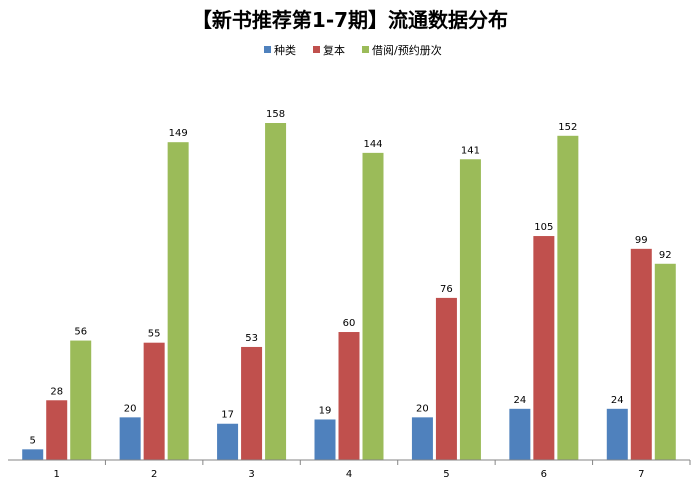 The height and width of the screenshot is (485, 700). What do you see at coordinates (372, 144) in the screenshot?
I see `data-label: 144` at bounding box center [372, 144].